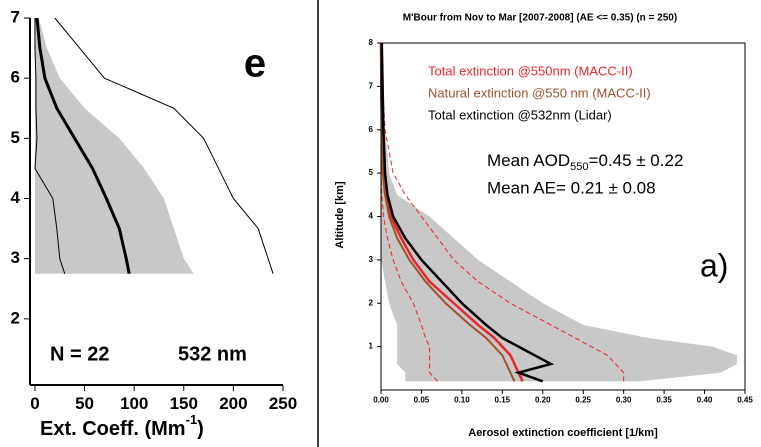  I want to click on x-tick-label: 250, so click(283, 403).